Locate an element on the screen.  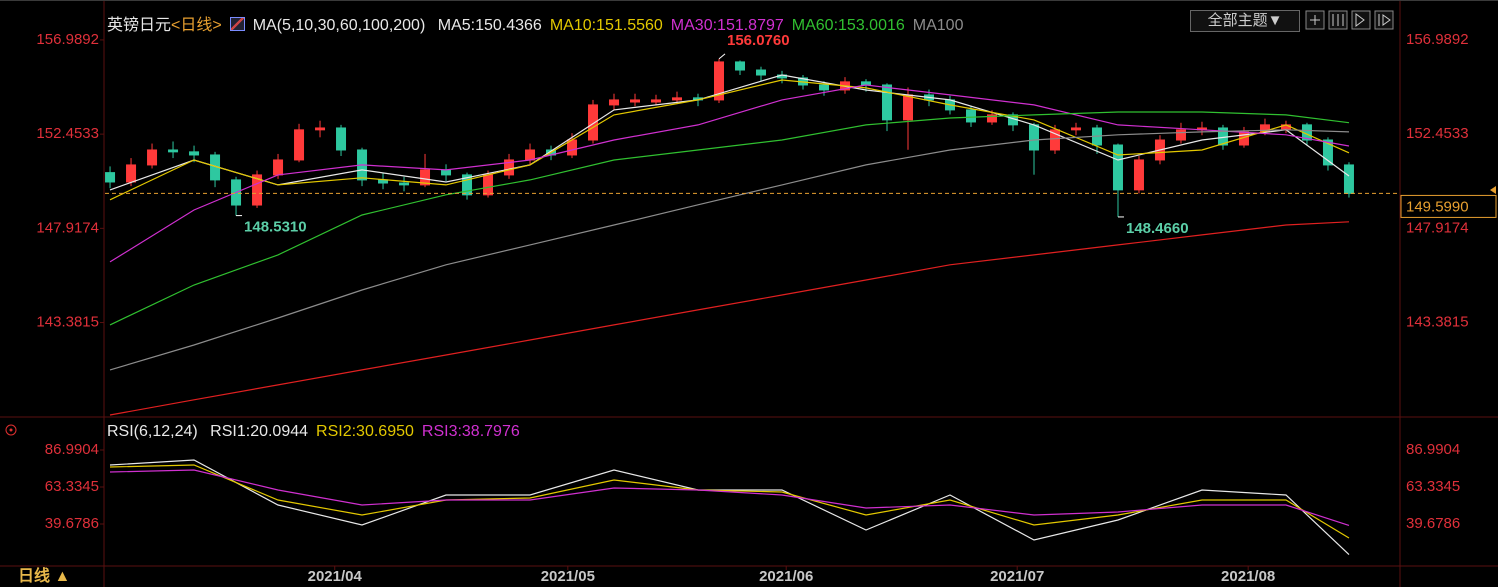
legend-entry: MA30:151.8797 is located at coordinates (727, 25).